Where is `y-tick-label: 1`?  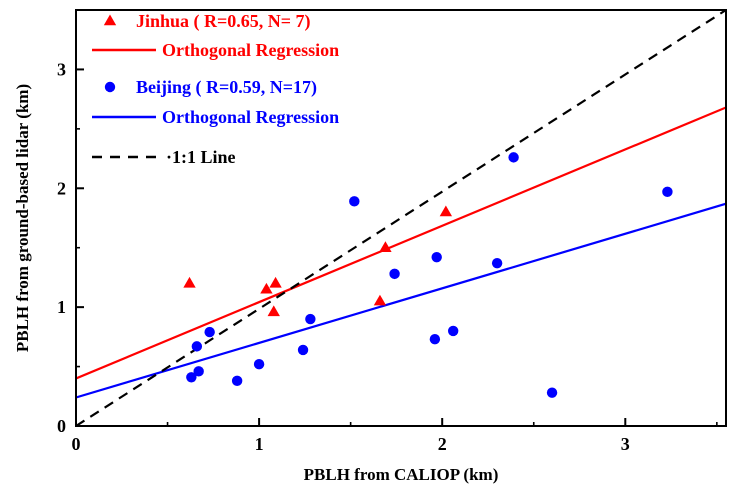 y-tick-label: 1 is located at coordinates (61, 307).